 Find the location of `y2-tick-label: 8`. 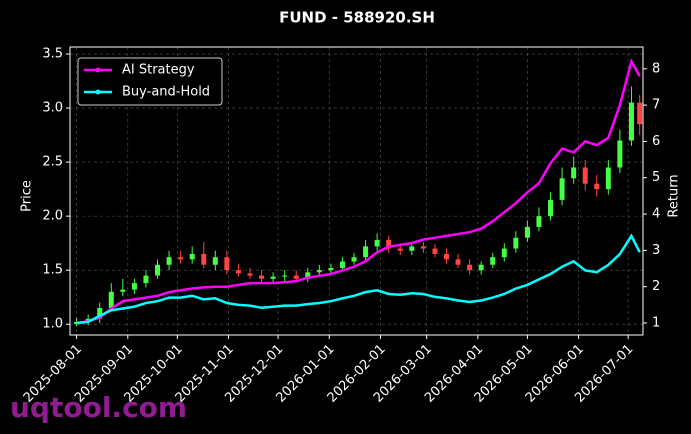

y2-tick-label: 8 is located at coordinates (656, 68).